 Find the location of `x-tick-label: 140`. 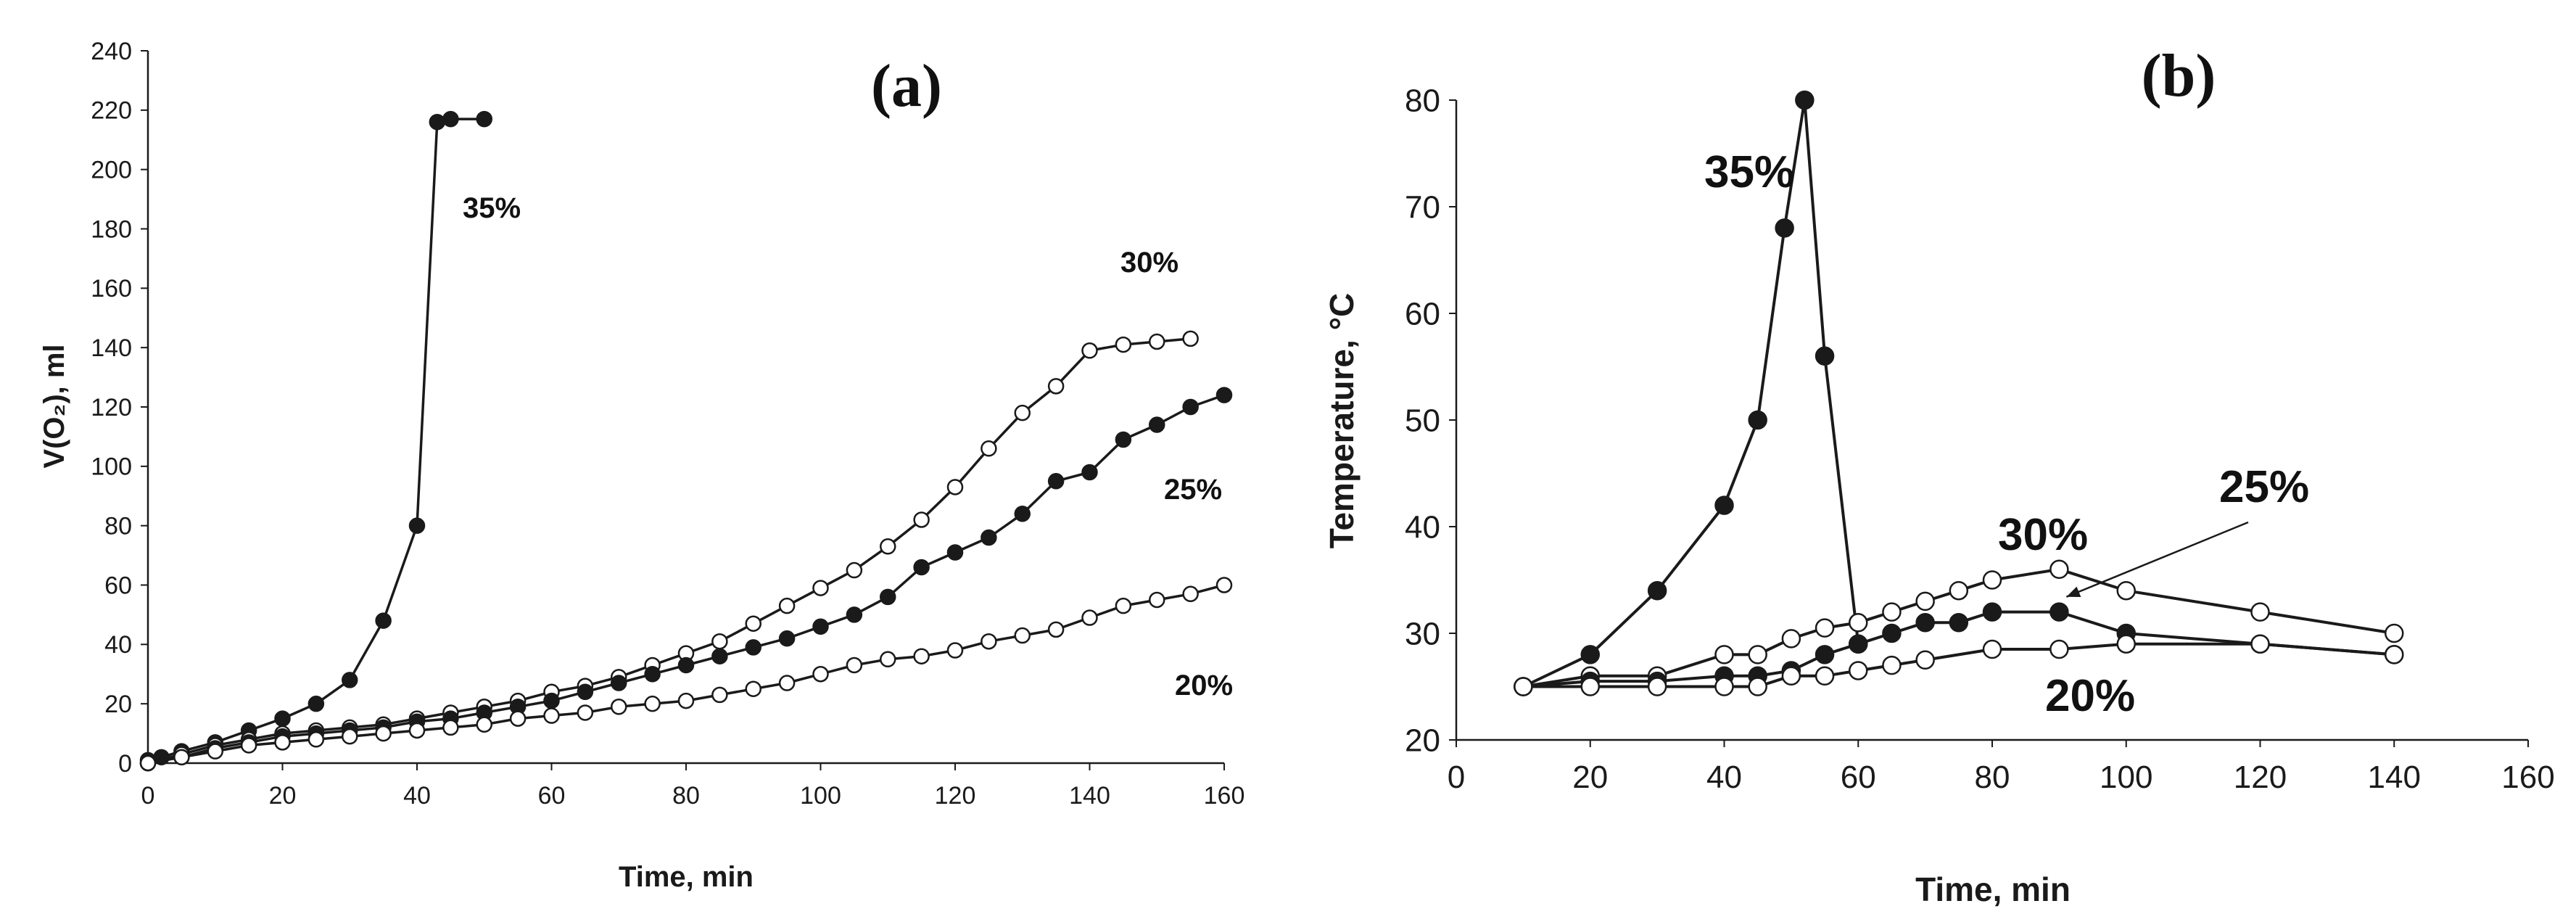

x-tick-label: 140 is located at coordinates (1089, 796).